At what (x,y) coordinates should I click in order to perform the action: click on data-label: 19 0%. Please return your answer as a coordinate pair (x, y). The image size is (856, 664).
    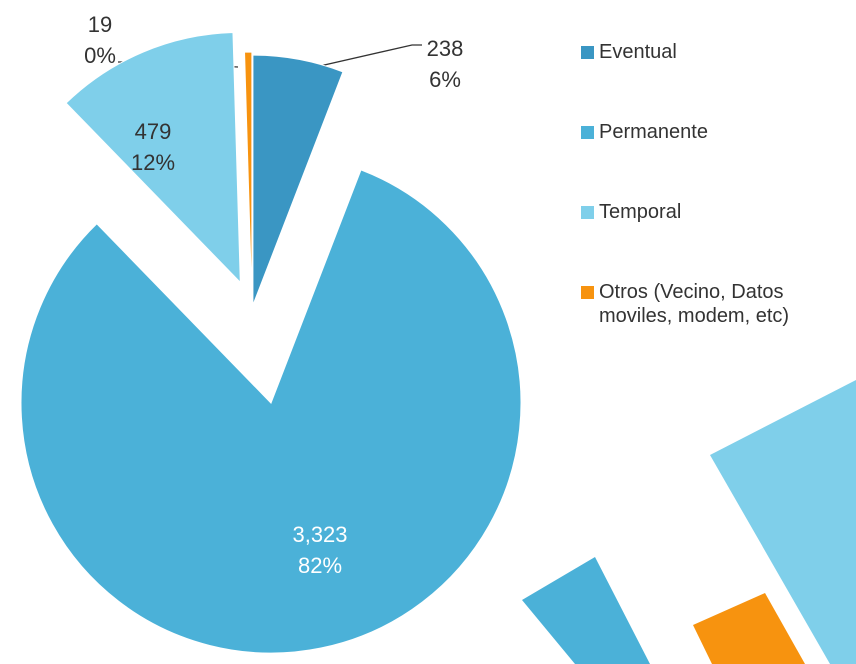
    Looking at the image, I should click on (100, 40).